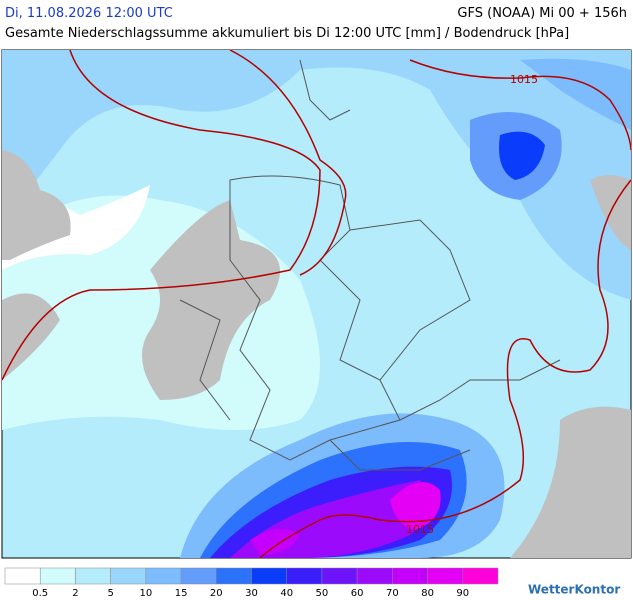  Describe the element at coordinates (75, 593) in the screenshot. I see `legend-label: 2` at that location.